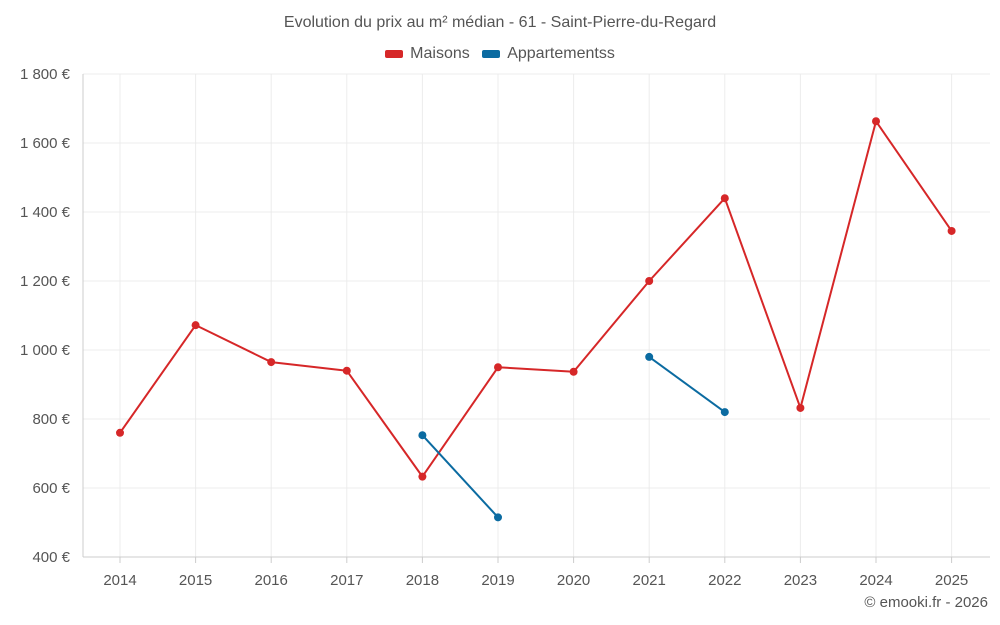 This screenshot has width=1000, height=625. Describe the element at coordinates (271, 580) in the screenshot. I see `x-tick-label: 2016` at that location.